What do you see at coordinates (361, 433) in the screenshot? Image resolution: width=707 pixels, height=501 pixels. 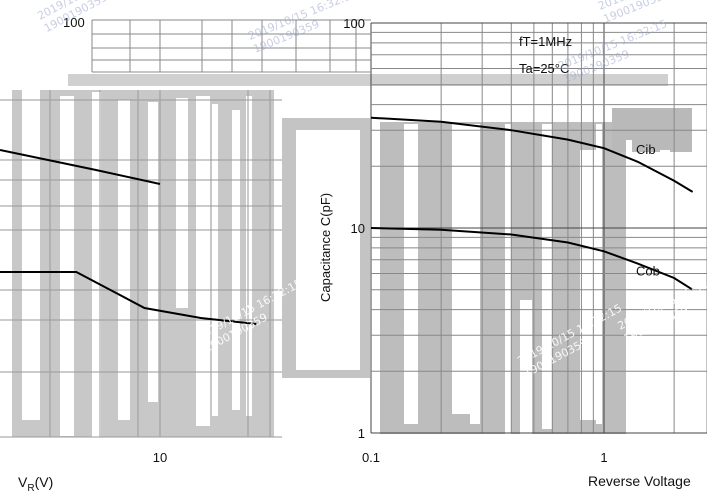 I see `y-tick-label: 1` at bounding box center [361, 433].